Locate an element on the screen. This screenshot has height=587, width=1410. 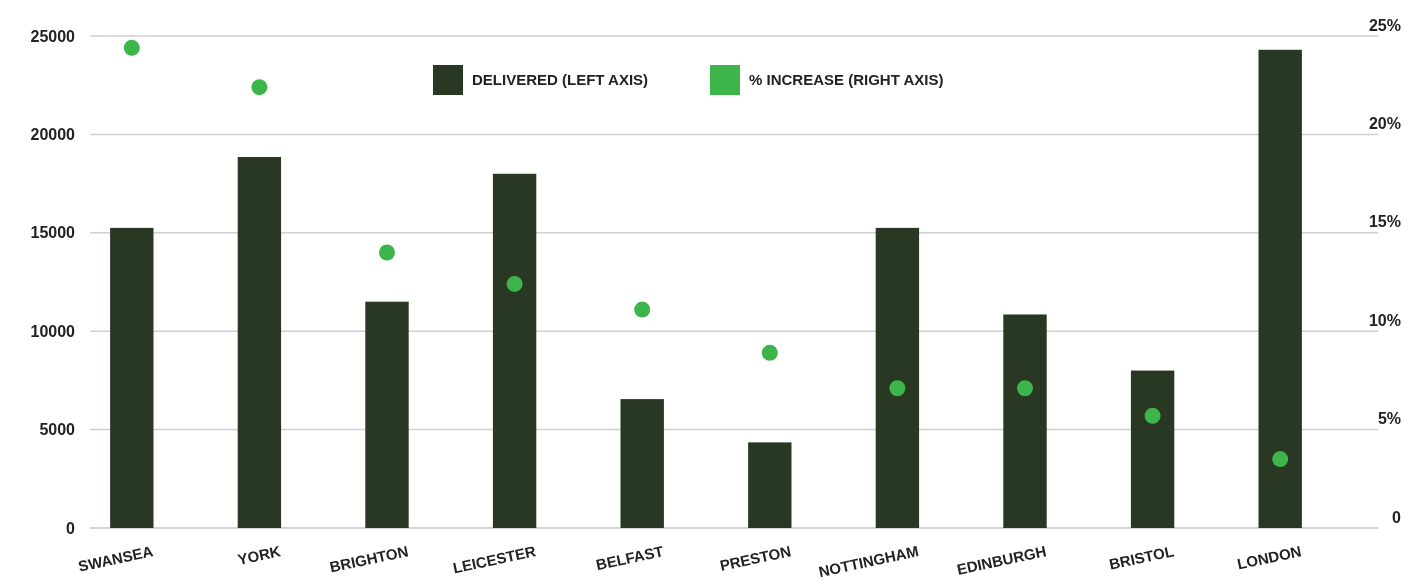
legend-label: DELIVERED (LEFT AXIS) is located at coordinates (560, 80).